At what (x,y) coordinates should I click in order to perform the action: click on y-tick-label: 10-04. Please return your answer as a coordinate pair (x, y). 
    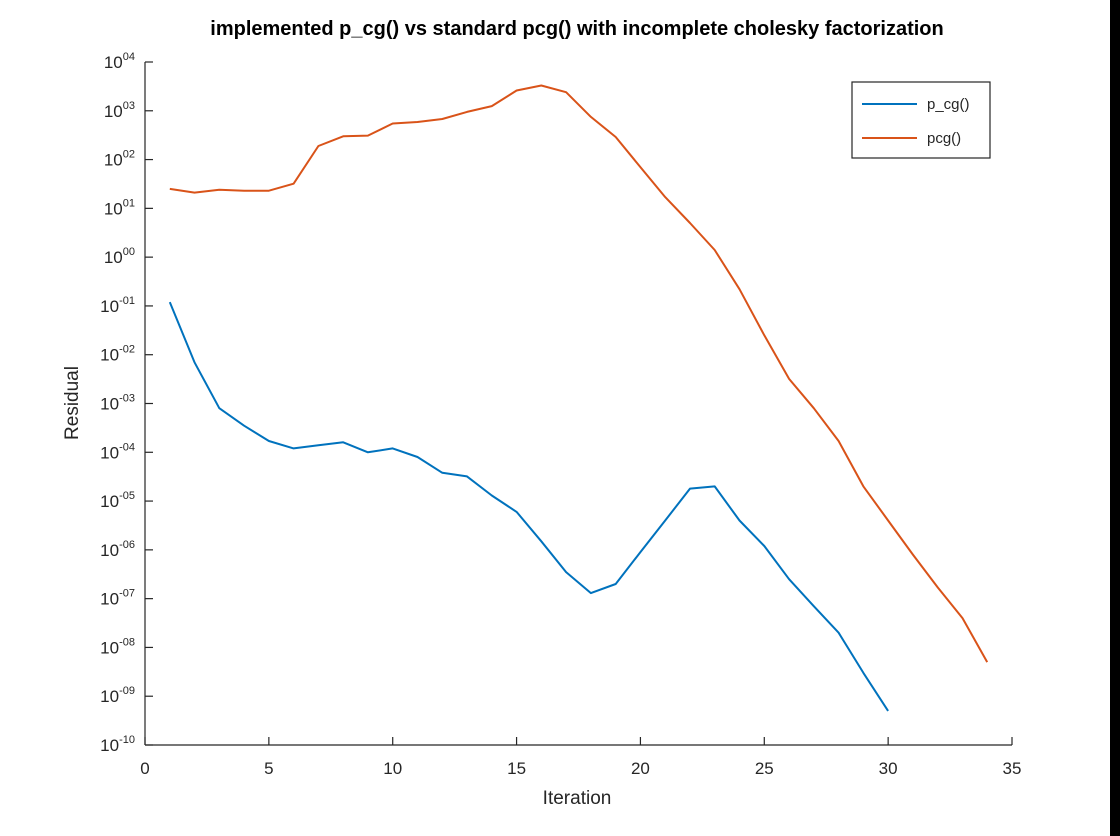
    Looking at the image, I should click on (117, 451).